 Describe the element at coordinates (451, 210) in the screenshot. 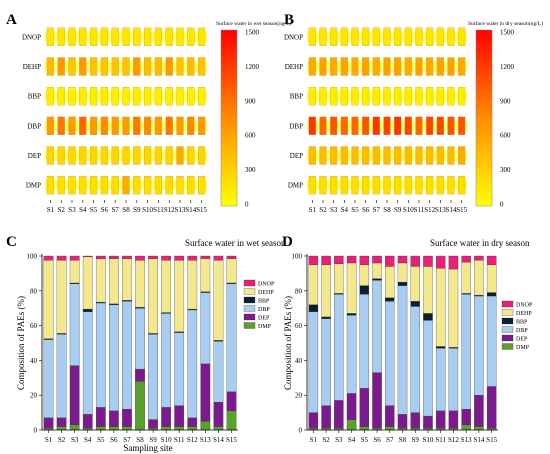

I see `col-label-s14: S14` at that location.